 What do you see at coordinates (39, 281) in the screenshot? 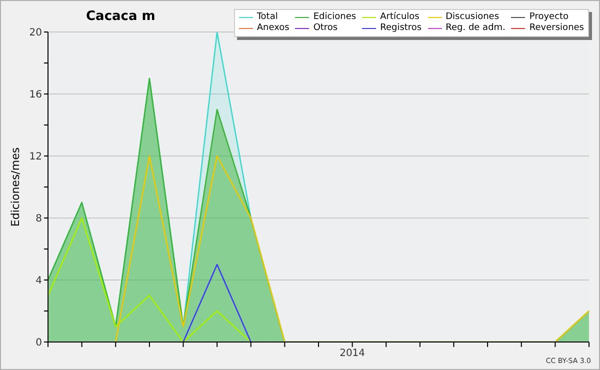
I see `y-tick-label: 4` at bounding box center [39, 281].